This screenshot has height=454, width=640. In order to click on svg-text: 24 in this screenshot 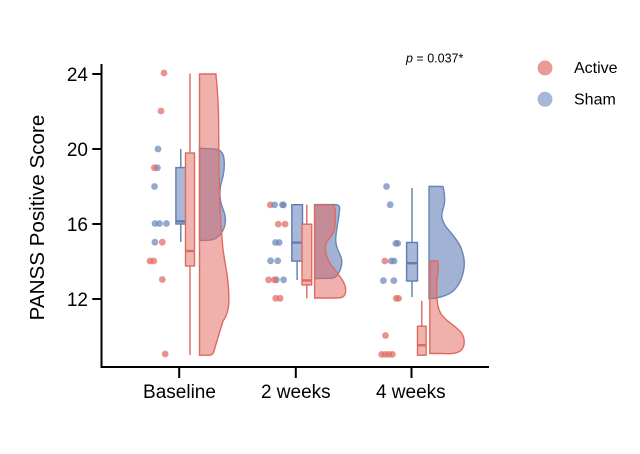, I will do `click(78, 75)`.